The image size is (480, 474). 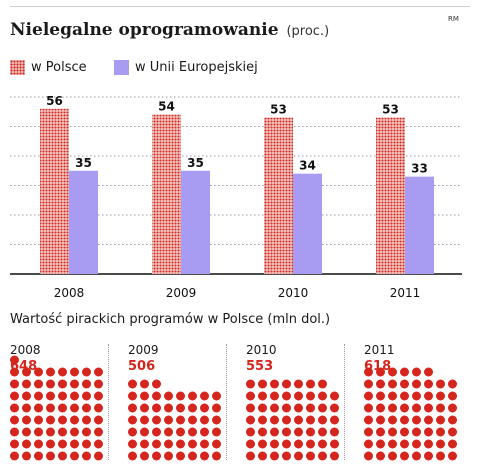 I want to click on data-label-poland-2011: 53, so click(x=390, y=110).